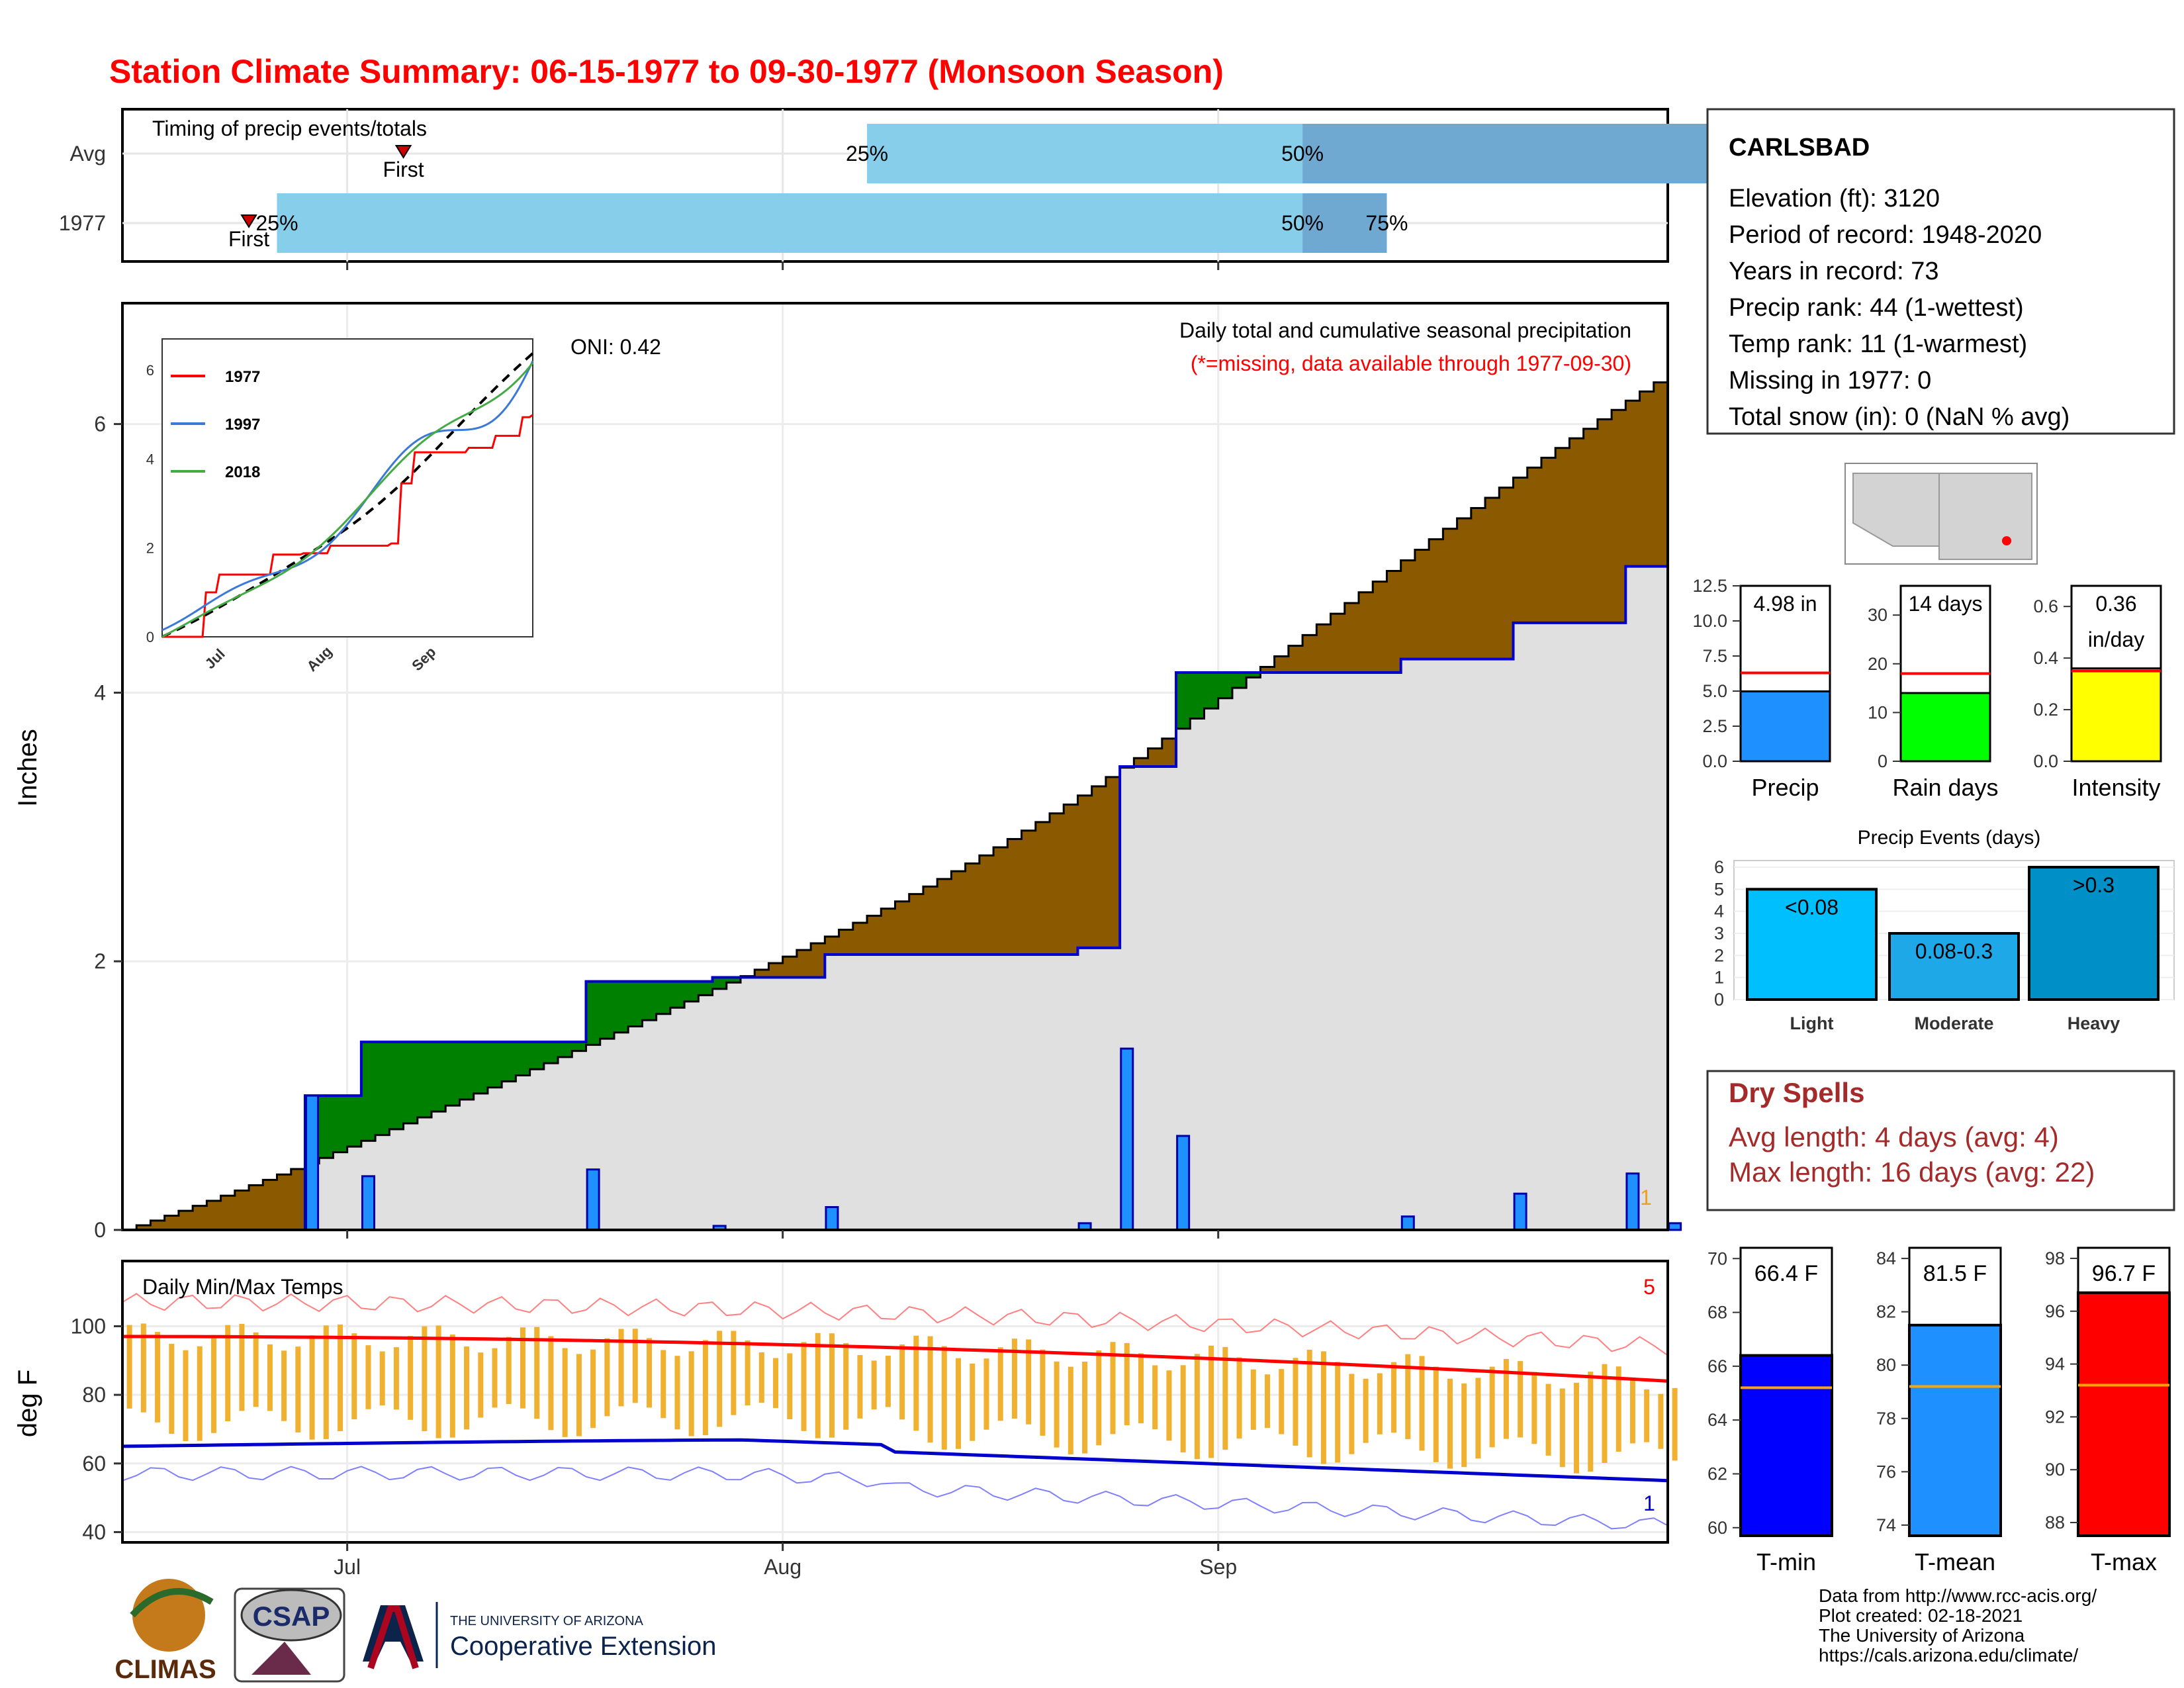  I want to click on precip-y-tick: 0, so click(100, 1230).